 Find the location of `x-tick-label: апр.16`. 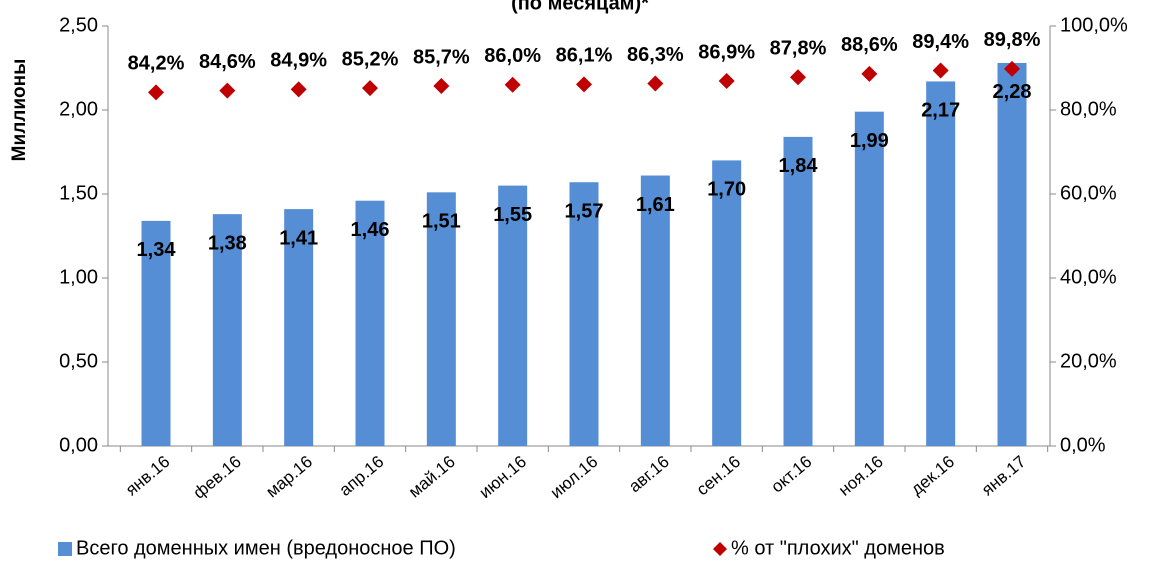

x-tick-label: апр.16 is located at coordinates (362, 476).